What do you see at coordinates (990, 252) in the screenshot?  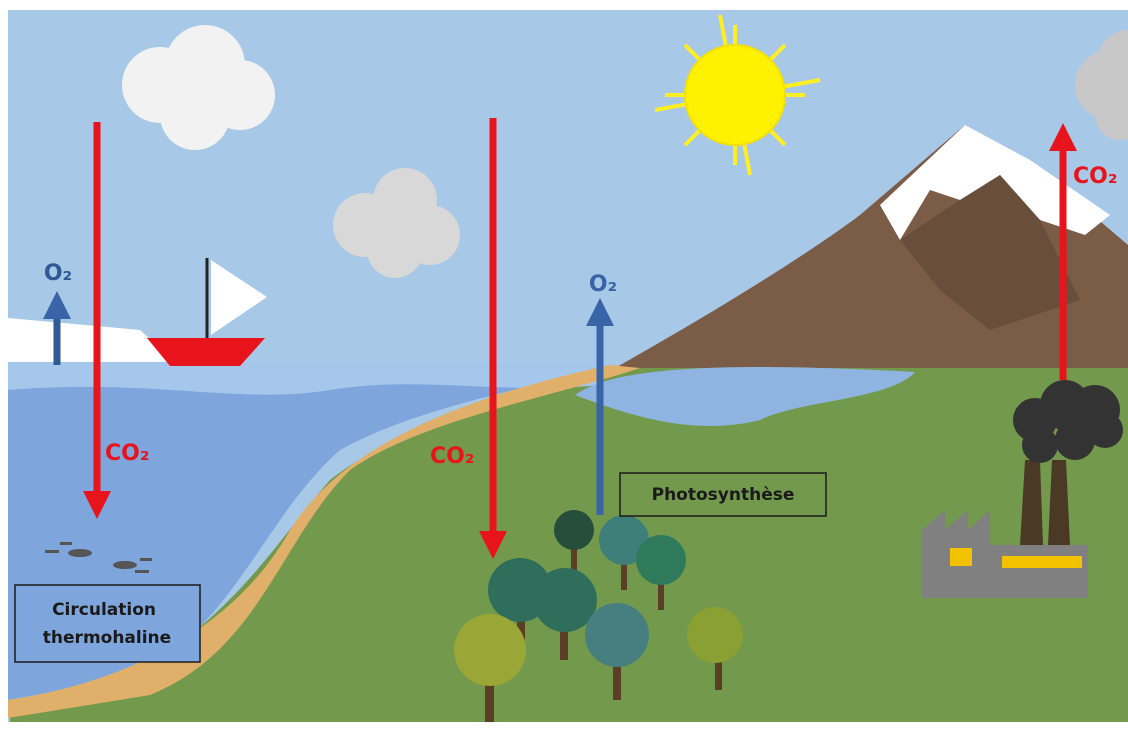 I see `mountain-shade` at bounding box center [990, 252].